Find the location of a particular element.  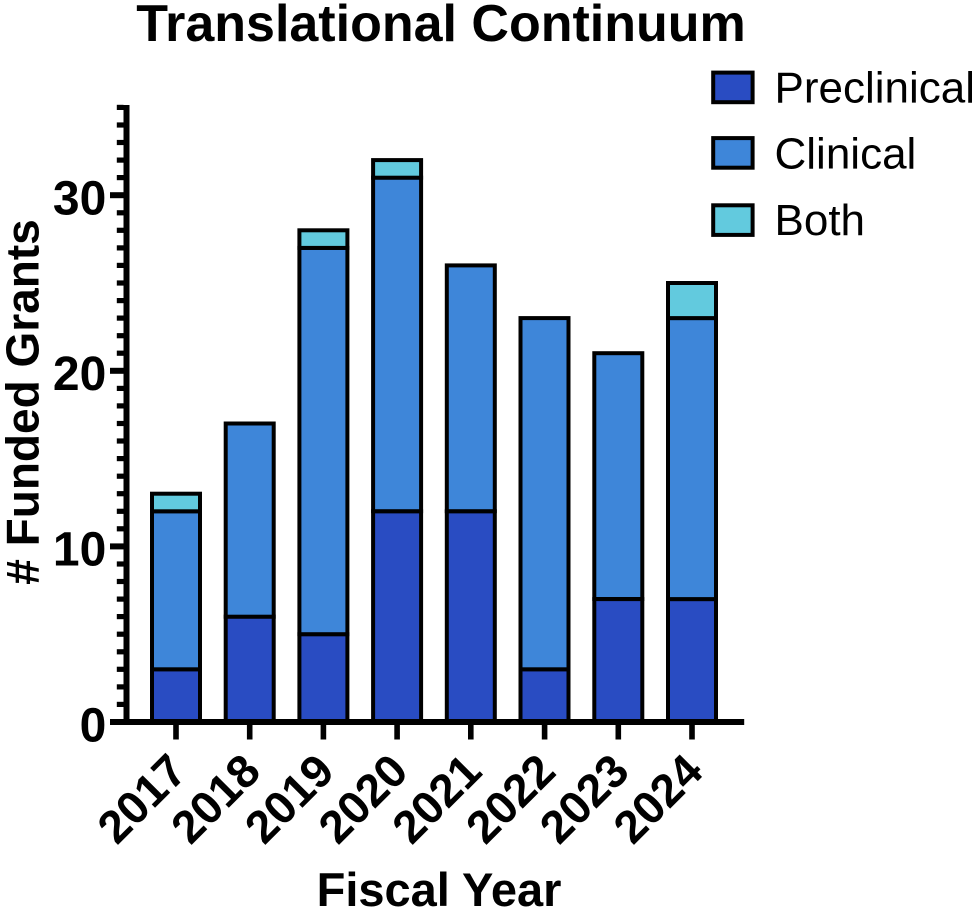

svg-text: 0 is located at coordinates (93, 725).